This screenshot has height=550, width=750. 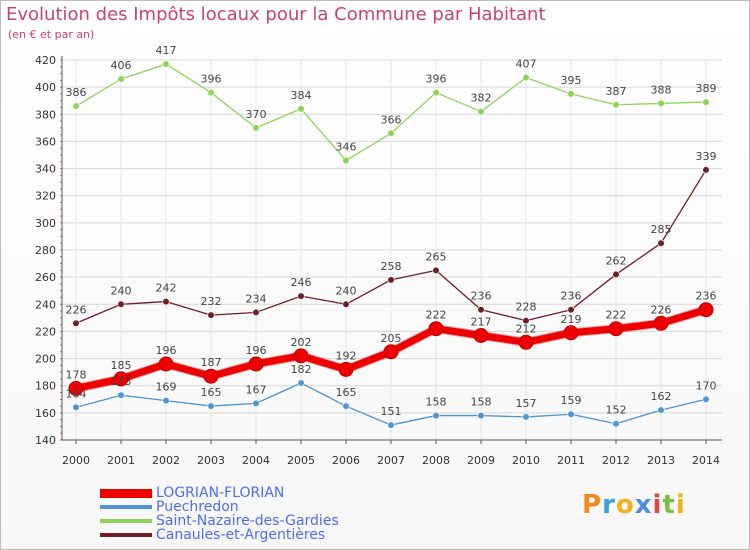 I want to click on data-label: 407, so click(x=526, y=64).